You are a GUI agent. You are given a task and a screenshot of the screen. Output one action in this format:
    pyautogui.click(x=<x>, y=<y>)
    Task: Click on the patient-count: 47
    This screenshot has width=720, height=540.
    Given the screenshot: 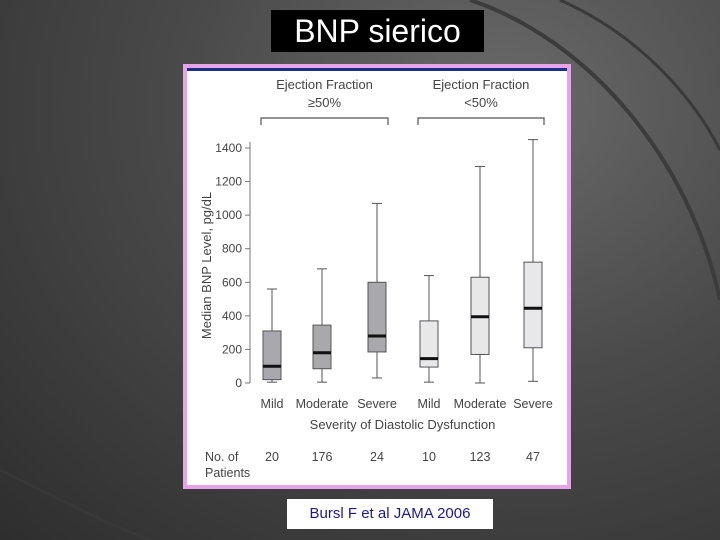 What is the action you would take?
    pyautogui.click(x=533, y=457)
    